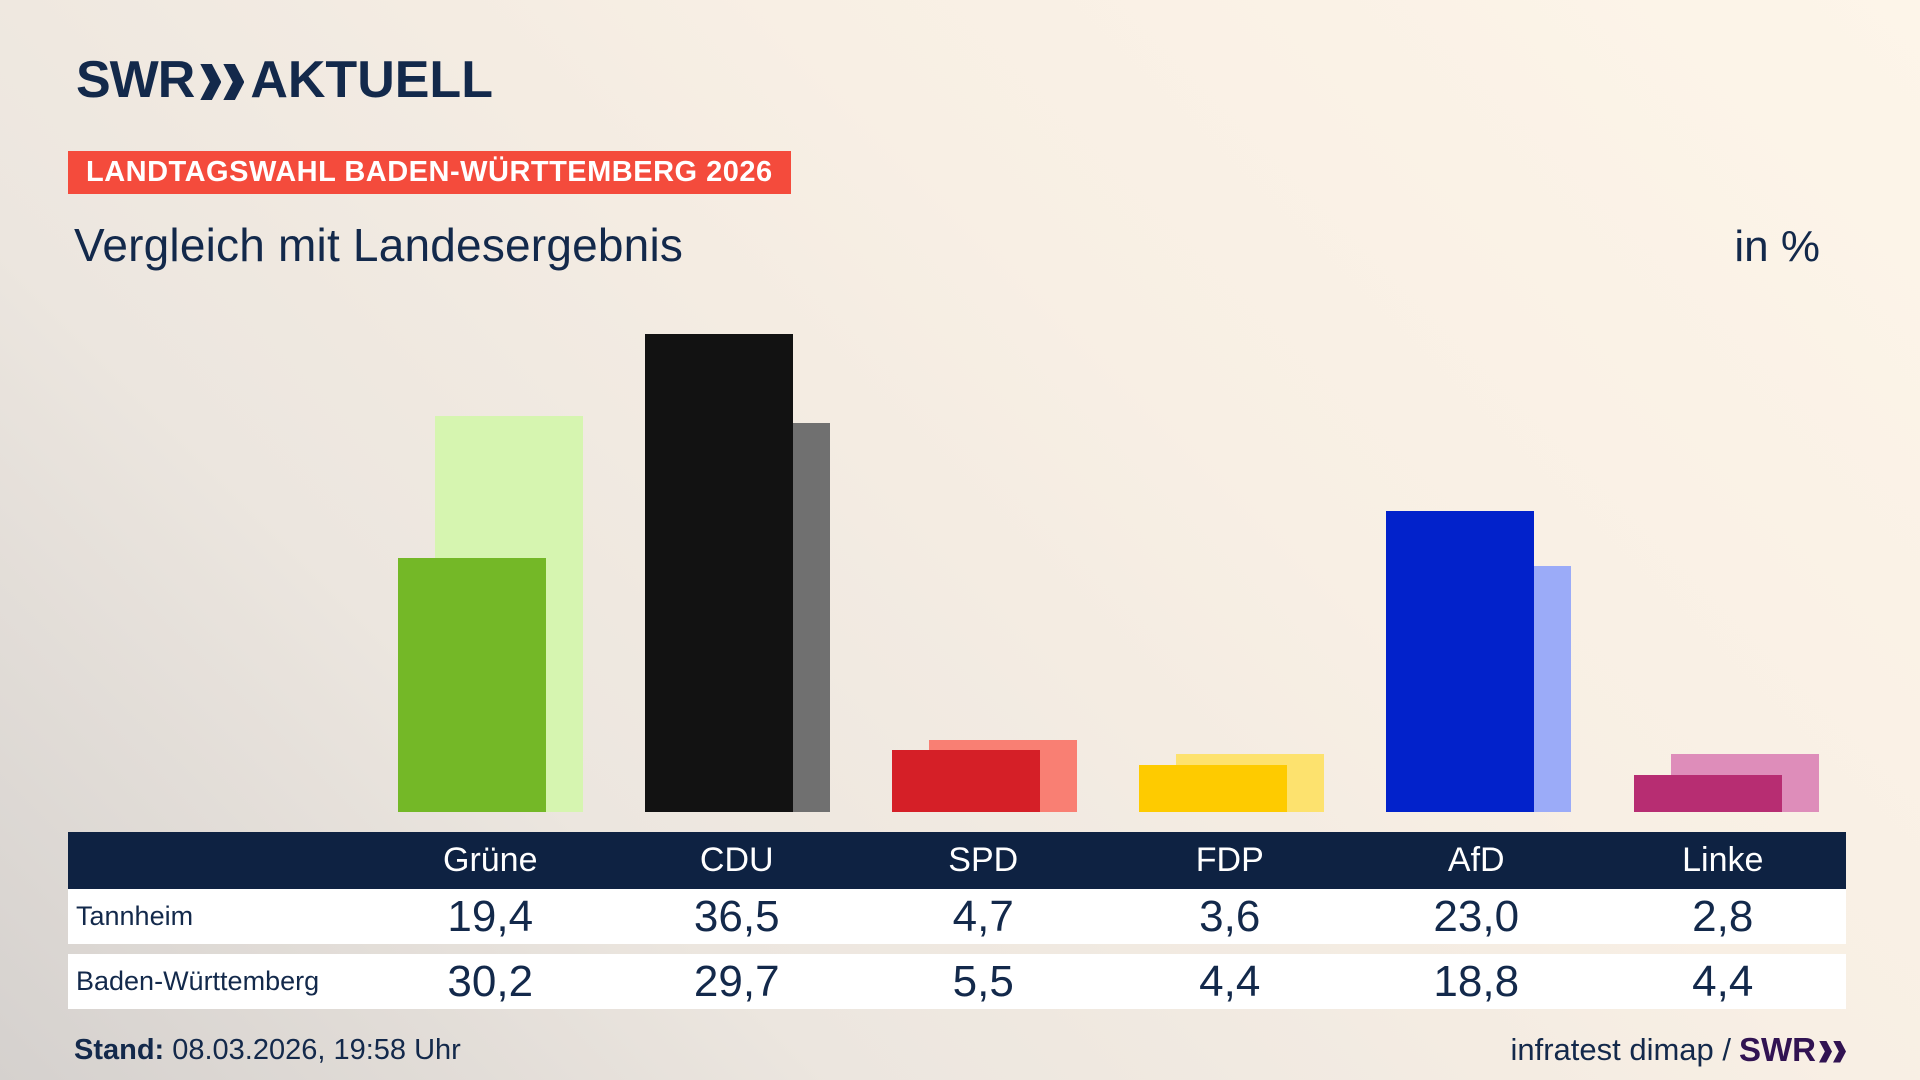  Describe the element at coordinates (983, 860) in the screenshot. I see `column-header-spd: SPD` at that location.